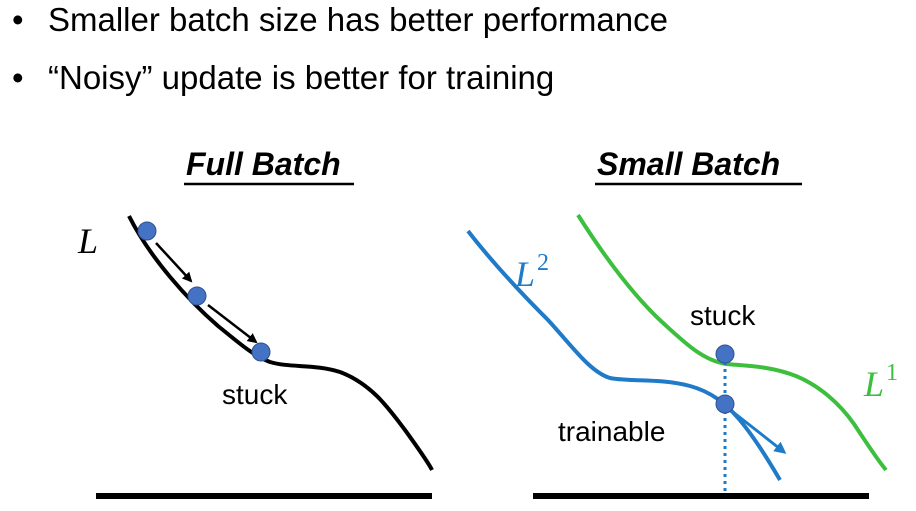 The height and width of the screenshot is (511, 916). What do you see at coordinates (759, 432) in the screenshot?
I see `trainable-arrow` at bounding box center [759, 432].